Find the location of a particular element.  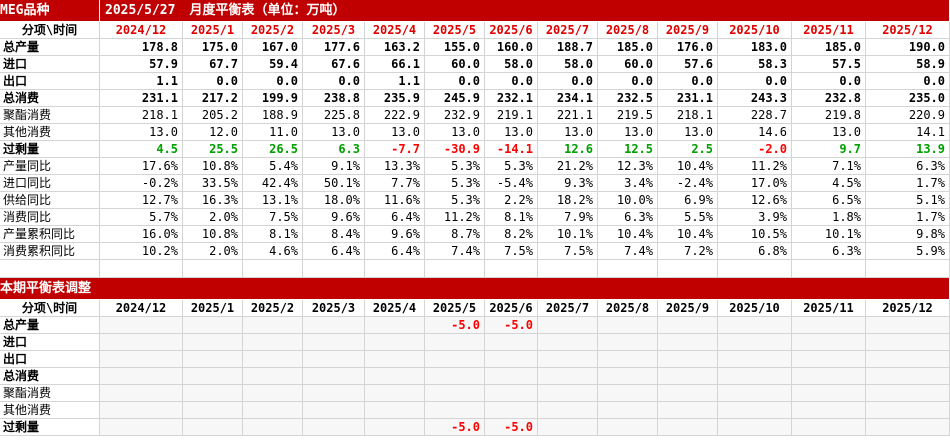

row-label: 产量累积同比 is located at coordinates (50, 234).